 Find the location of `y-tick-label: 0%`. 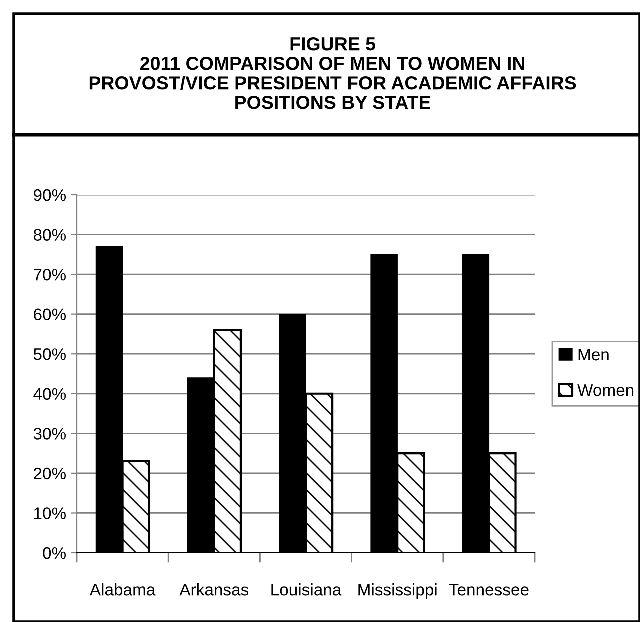

y-tick-label: 0% is located at coordinates (54, 553).